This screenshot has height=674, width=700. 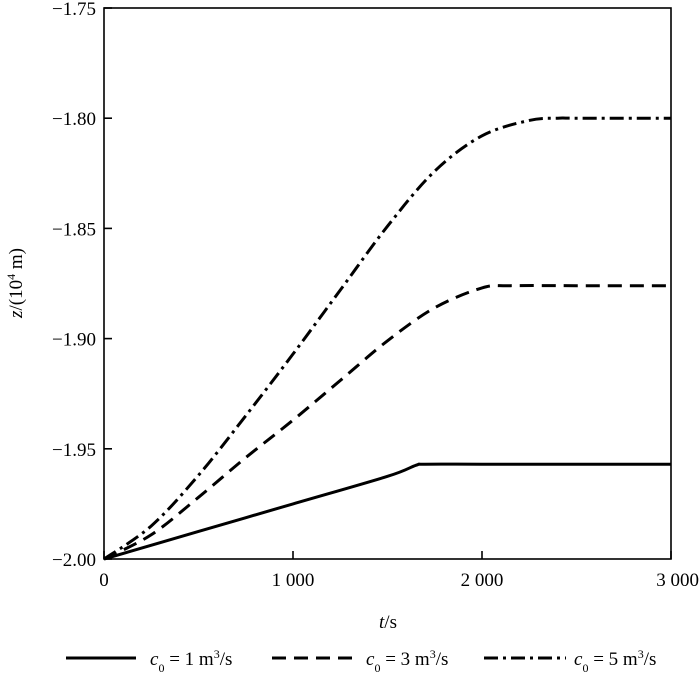 What do you see at coordinates (482, 580) in the screenshot?
I see `x-tick-label: 2 000` at bounding box center [482, 580].